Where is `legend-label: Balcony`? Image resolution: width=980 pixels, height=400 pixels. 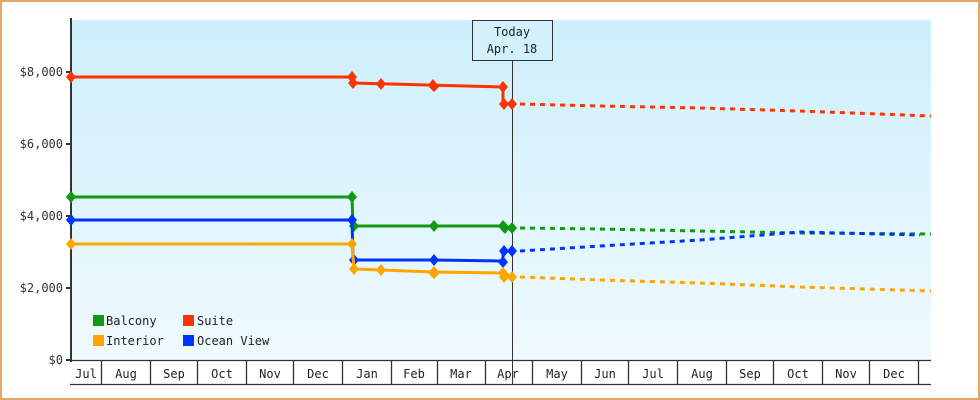 legend-label: Balcony is located at coordinates (131, 321).